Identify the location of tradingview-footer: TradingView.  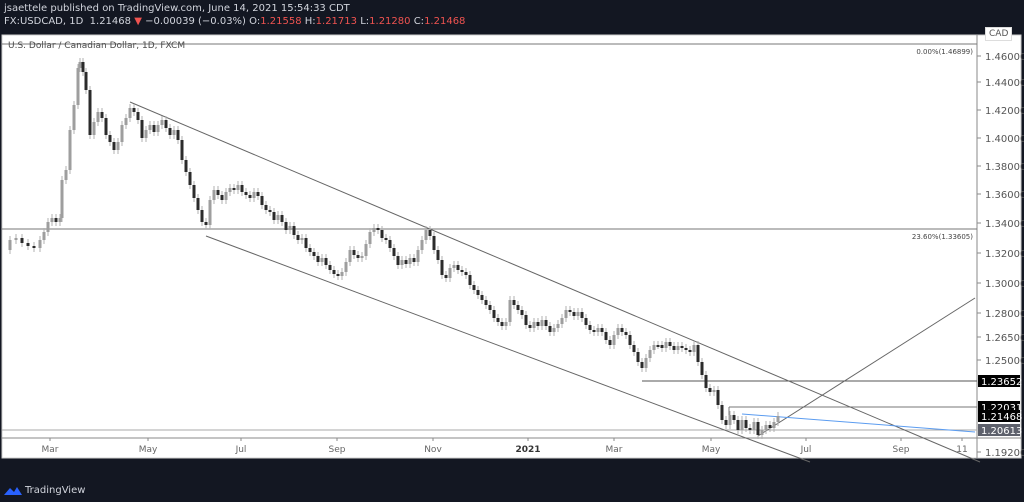
(44, 490).